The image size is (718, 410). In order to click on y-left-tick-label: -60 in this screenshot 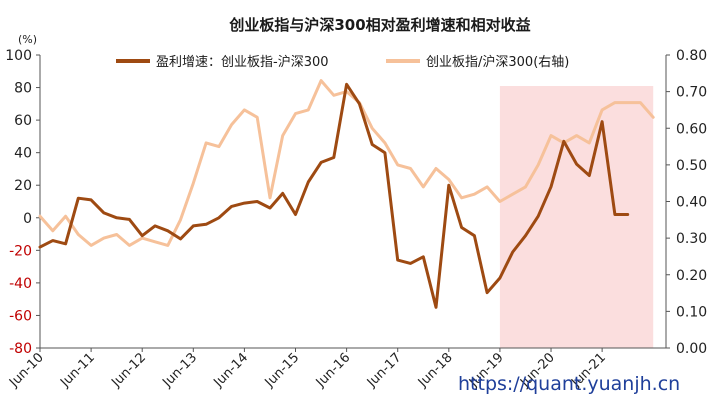, I will do `click(20, 316)`.